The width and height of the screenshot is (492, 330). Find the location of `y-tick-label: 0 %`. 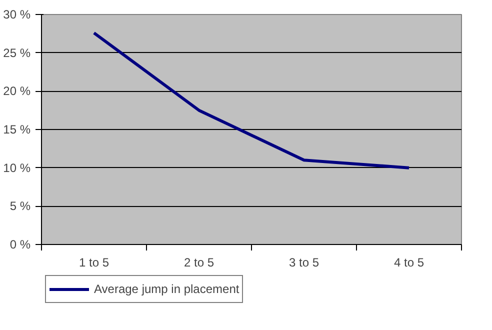

y-tick-label: 0 % is located at coordinates (20, 245).